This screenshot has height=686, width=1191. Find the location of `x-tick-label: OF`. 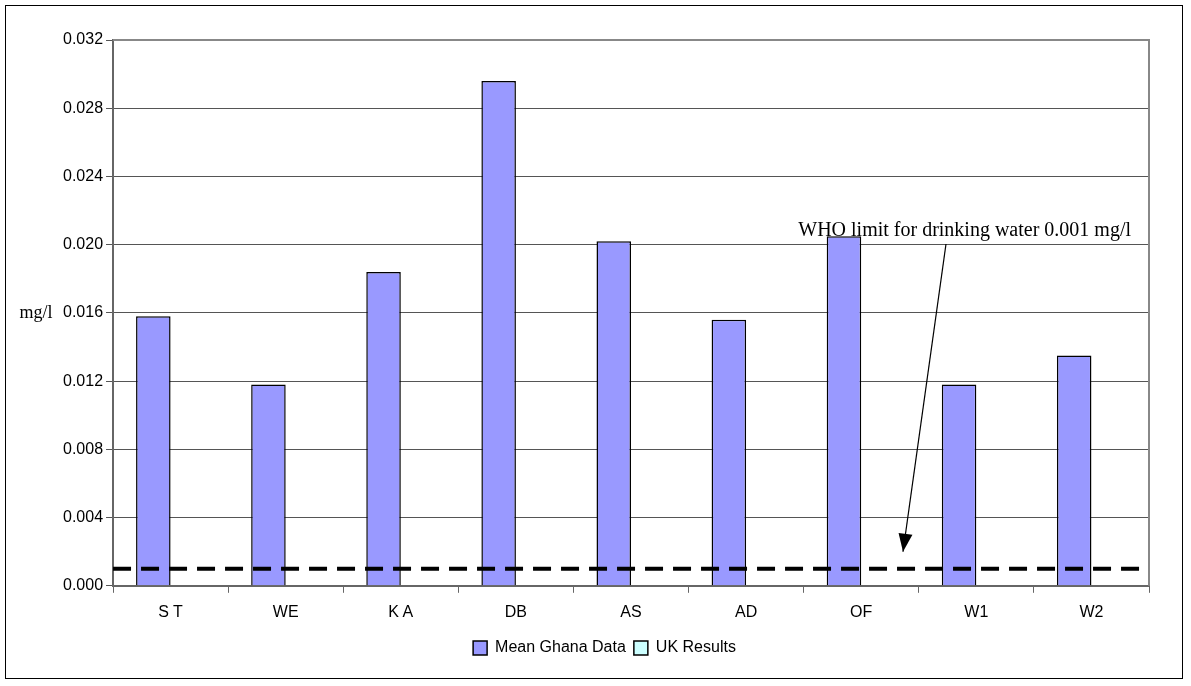

x-tick-label: OF is located at coordinates (861, 611).